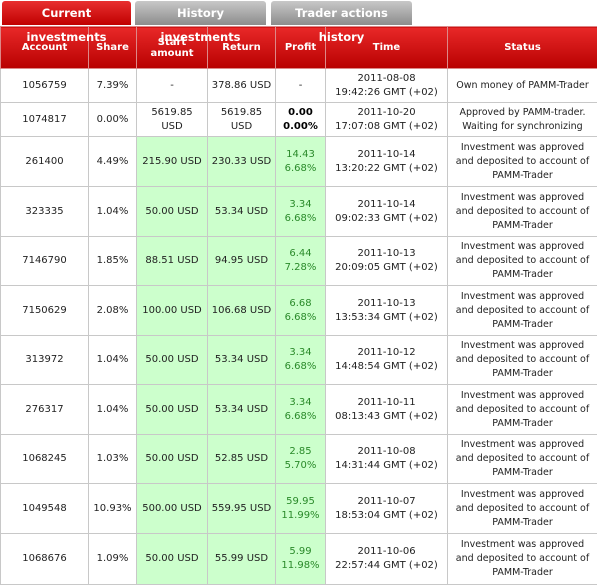 The image size is (597, 585). I want to click on time-line: 2011-10-13, so click(386, 304).